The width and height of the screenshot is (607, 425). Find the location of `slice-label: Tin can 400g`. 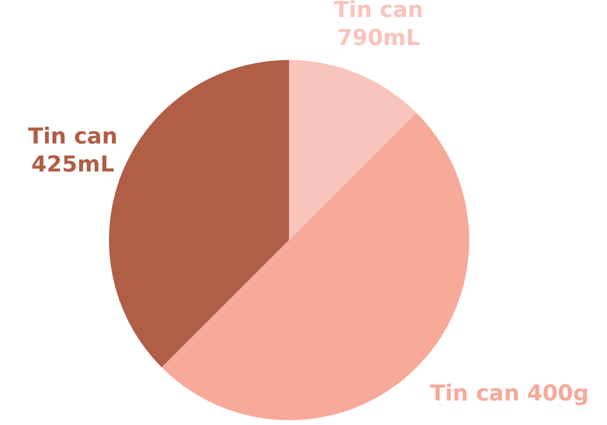

slice-label: Tin can 400g is located at coordinates (509, 393).